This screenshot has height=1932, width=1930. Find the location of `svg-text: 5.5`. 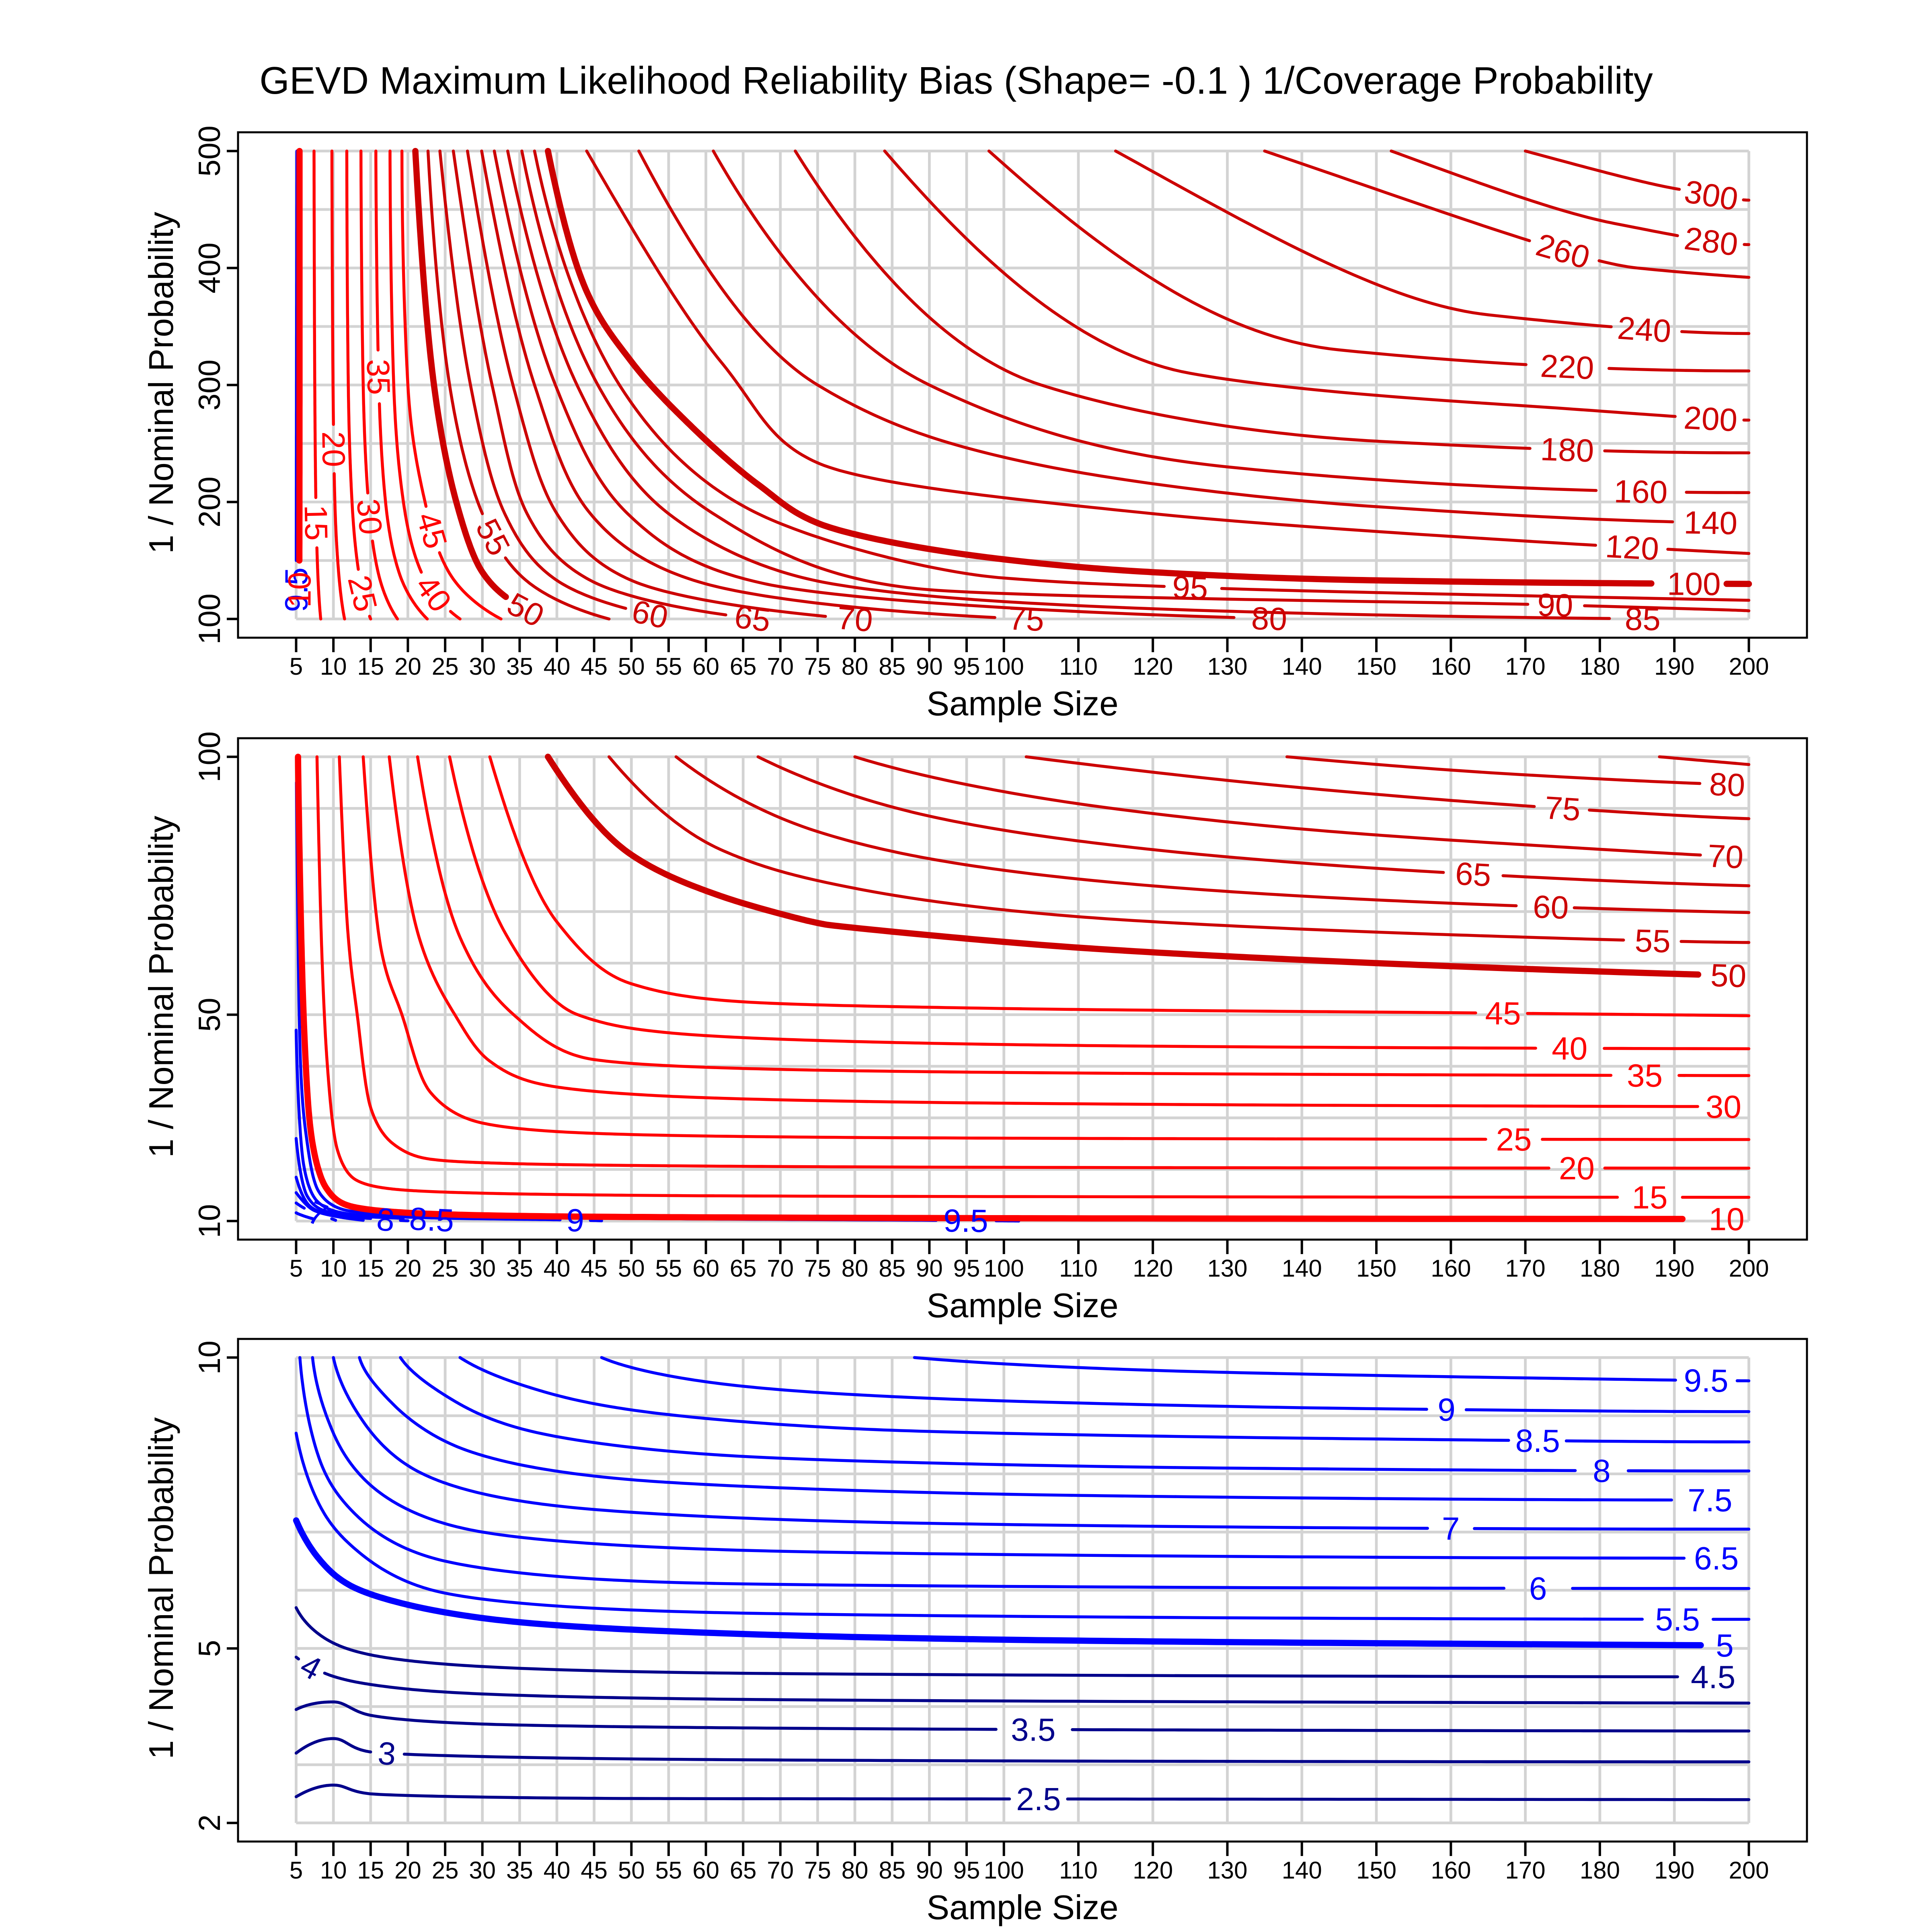

svg-text: 5.5 is located at coordinates (1677, 1619).